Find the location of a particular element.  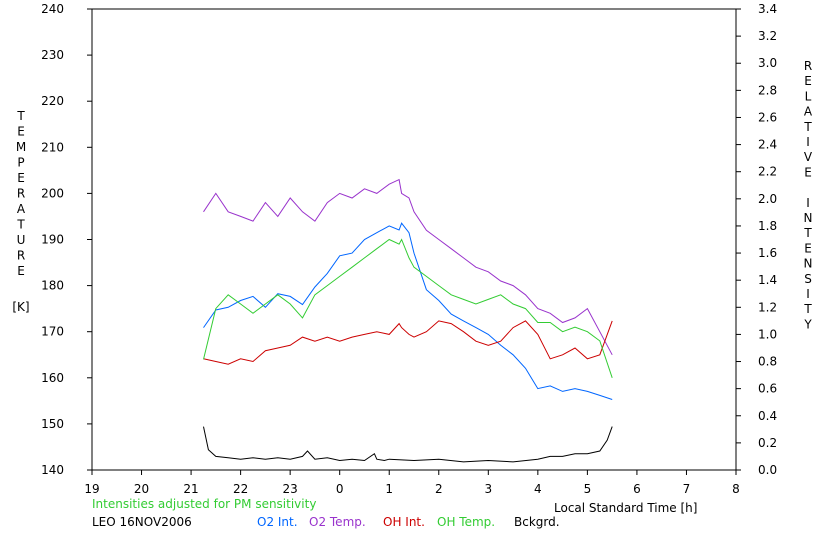

x-tick-label: 19 is located at coordinates (91, 489).